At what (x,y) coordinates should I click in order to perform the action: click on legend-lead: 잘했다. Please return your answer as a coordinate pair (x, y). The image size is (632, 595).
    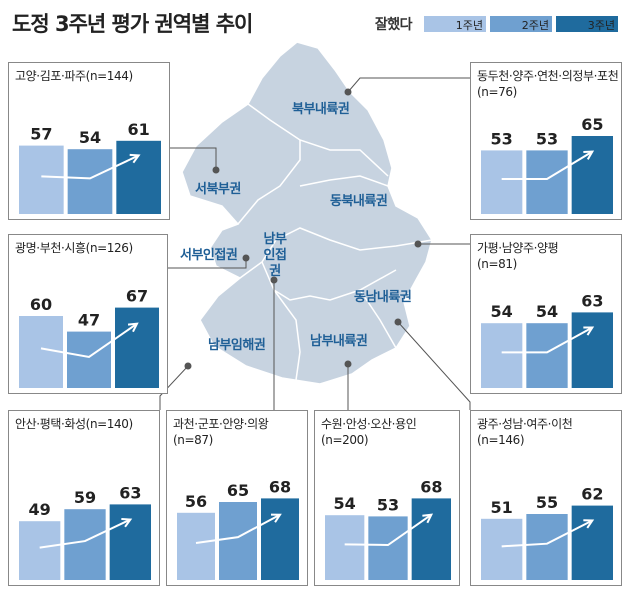
    Looking at the image, I should click on (393, 25).